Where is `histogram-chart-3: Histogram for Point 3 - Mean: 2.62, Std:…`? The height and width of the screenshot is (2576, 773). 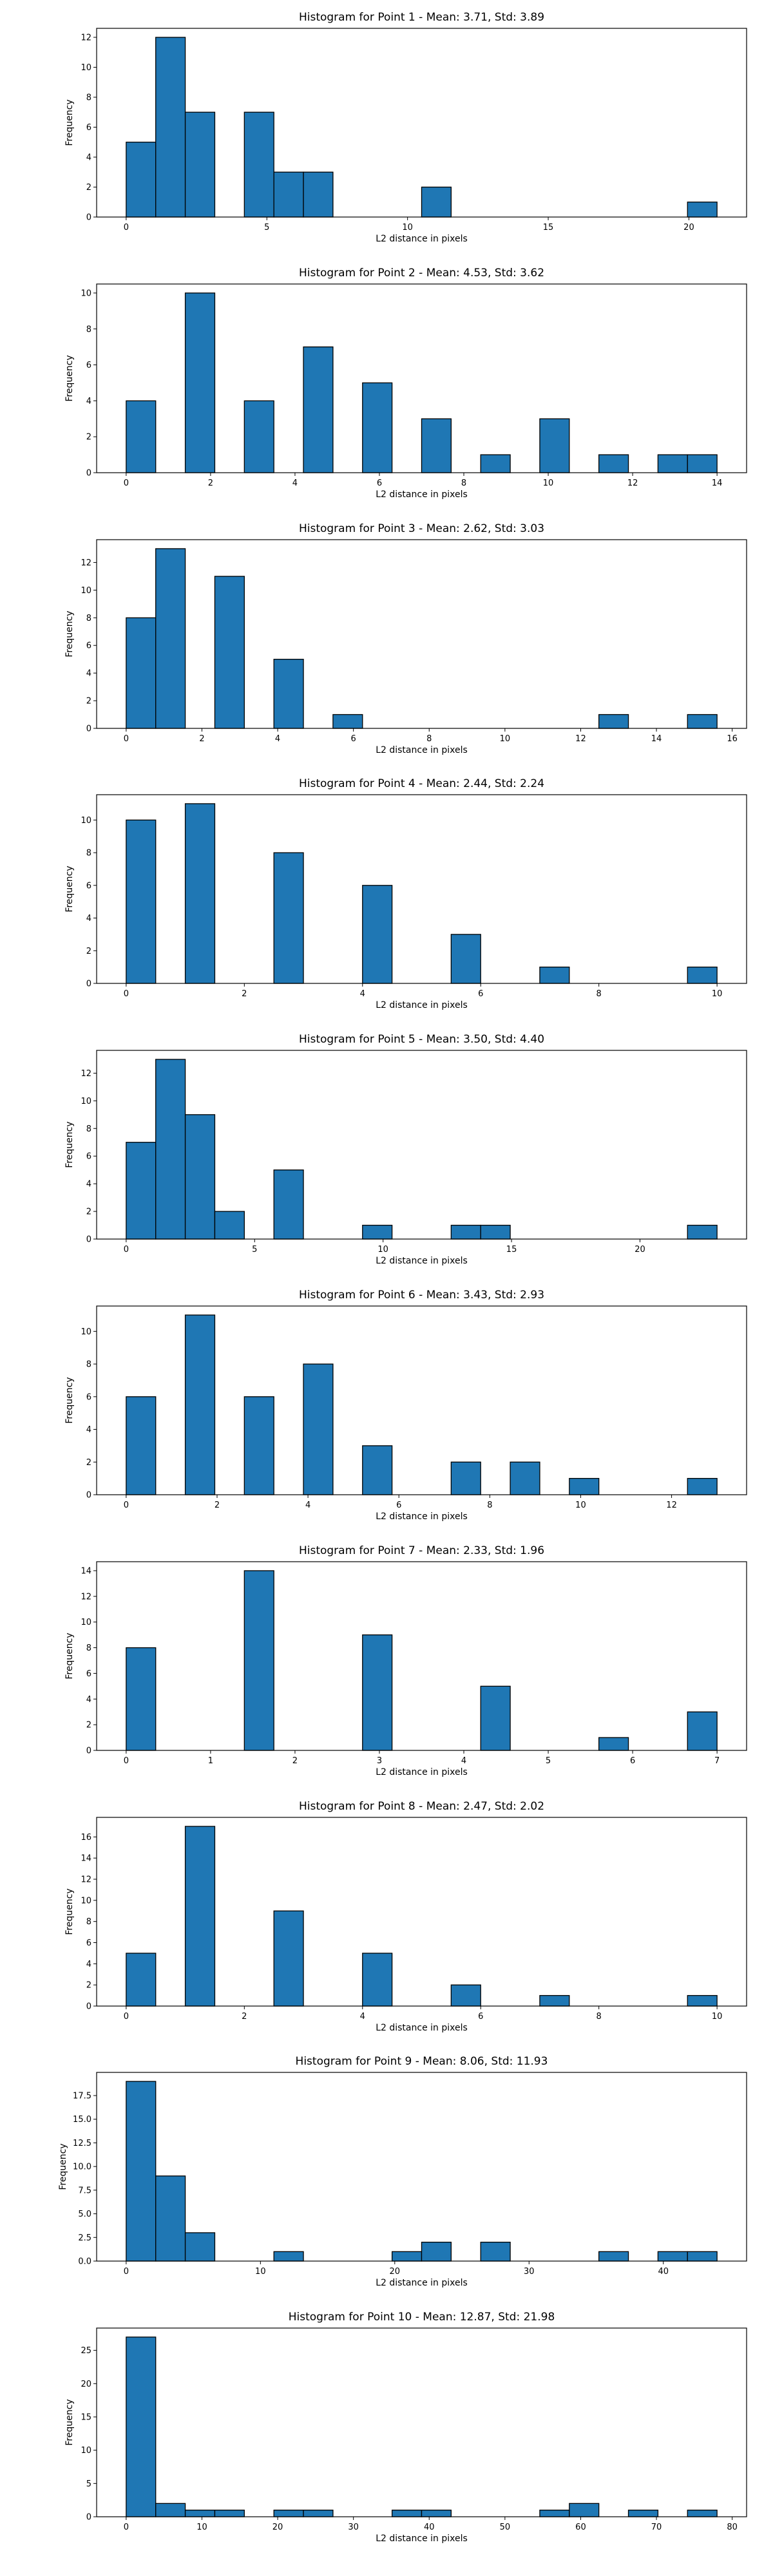 histogram-chart-3: Histogram for Point 3 - Mean: 2.62, Std:… is located at coordinates (405, 638).